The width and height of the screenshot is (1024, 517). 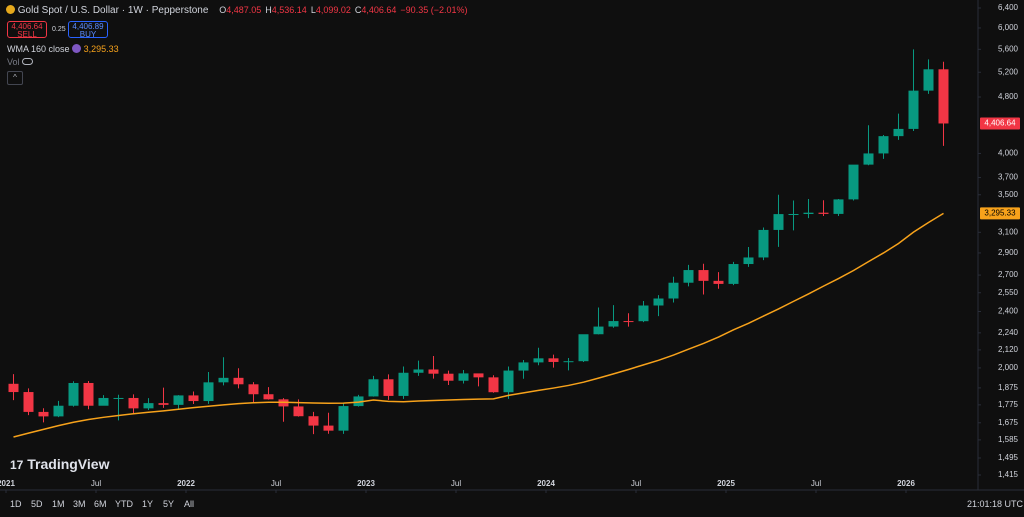 What do you see at coordinates (88, 26) in the screenshot?
I see `buy-price: 4,406.89` at bounding box center [88, 26].